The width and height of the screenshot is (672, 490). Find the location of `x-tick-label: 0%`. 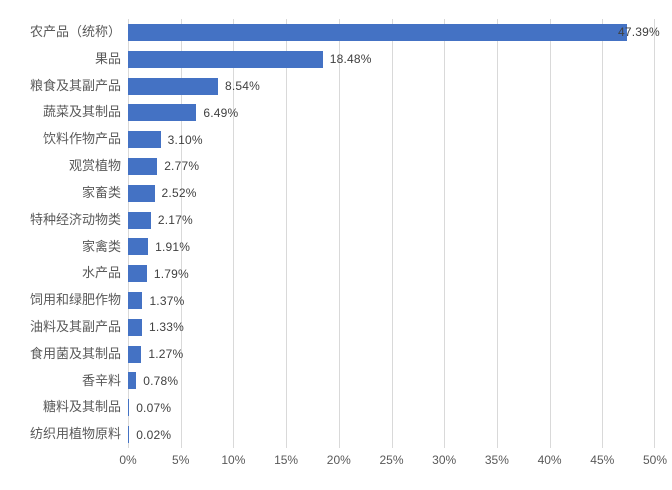

x-tick-label: 0% is located at coordinates (128, 460).